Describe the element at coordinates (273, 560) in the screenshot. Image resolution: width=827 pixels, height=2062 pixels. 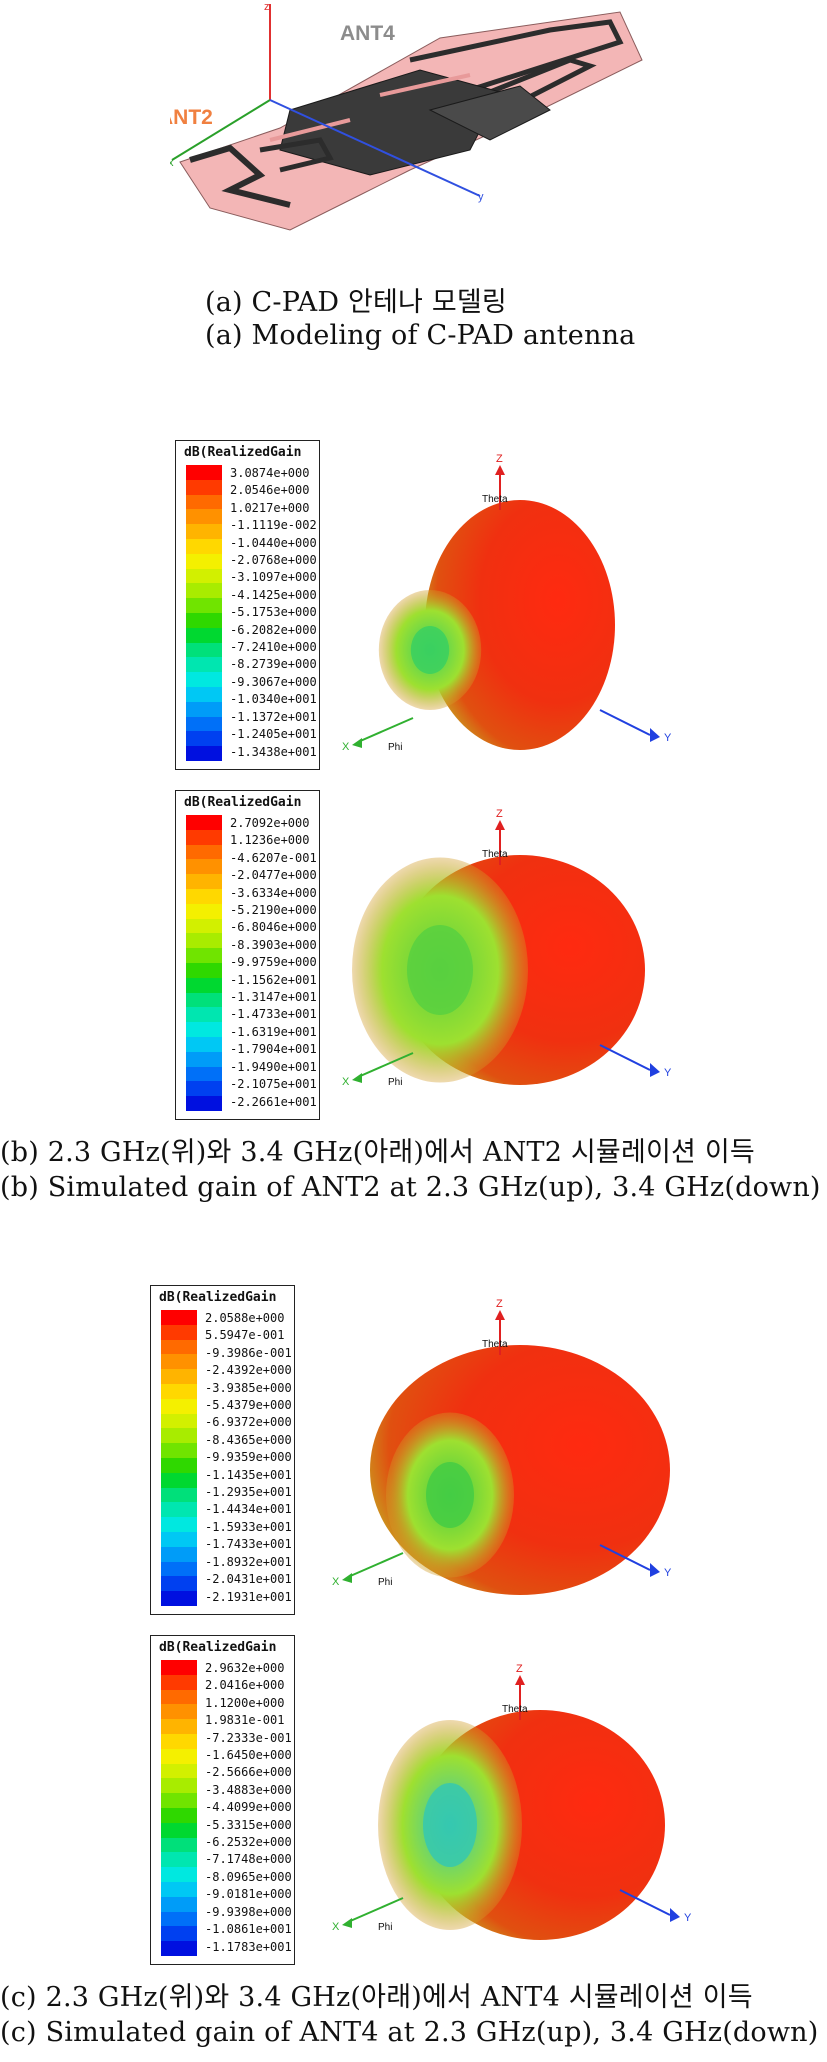
I see `legend-value: -2.0768e+000` at that location.